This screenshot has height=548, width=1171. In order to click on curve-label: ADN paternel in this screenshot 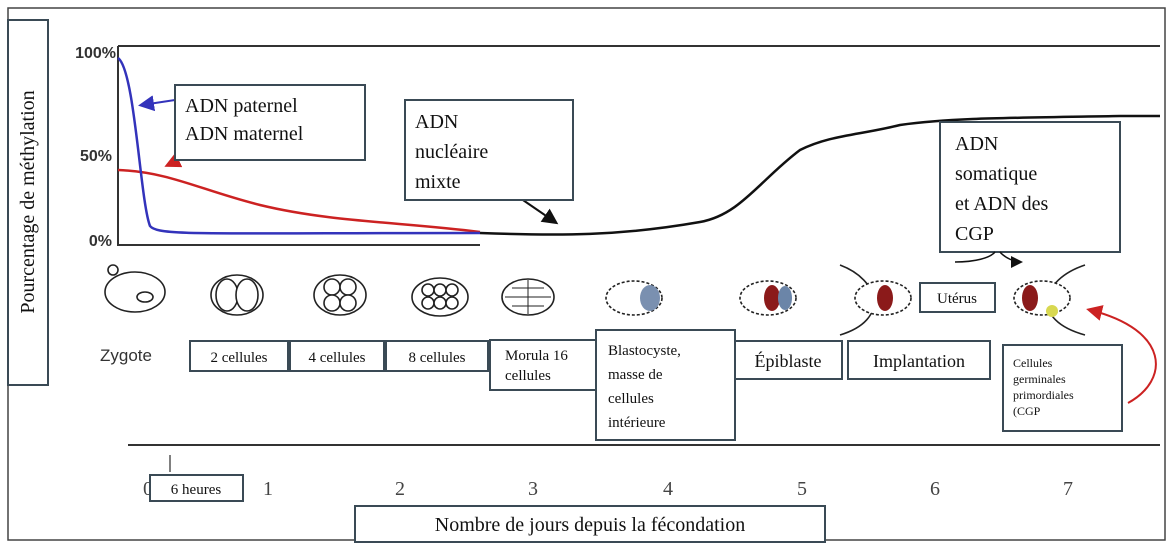, I will do `click(241, 106)`.